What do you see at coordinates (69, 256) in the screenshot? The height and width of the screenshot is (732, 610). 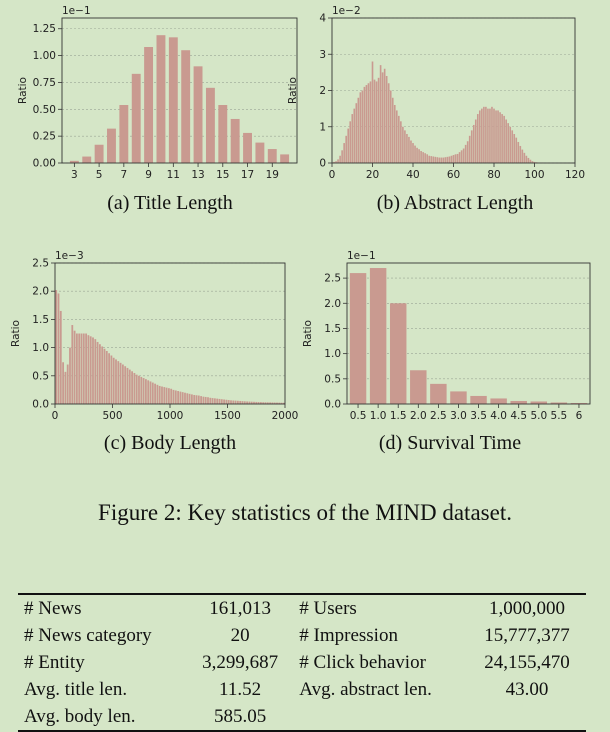 I see `axis-scale-label: 1e−3` at bounding box center [69, 256].